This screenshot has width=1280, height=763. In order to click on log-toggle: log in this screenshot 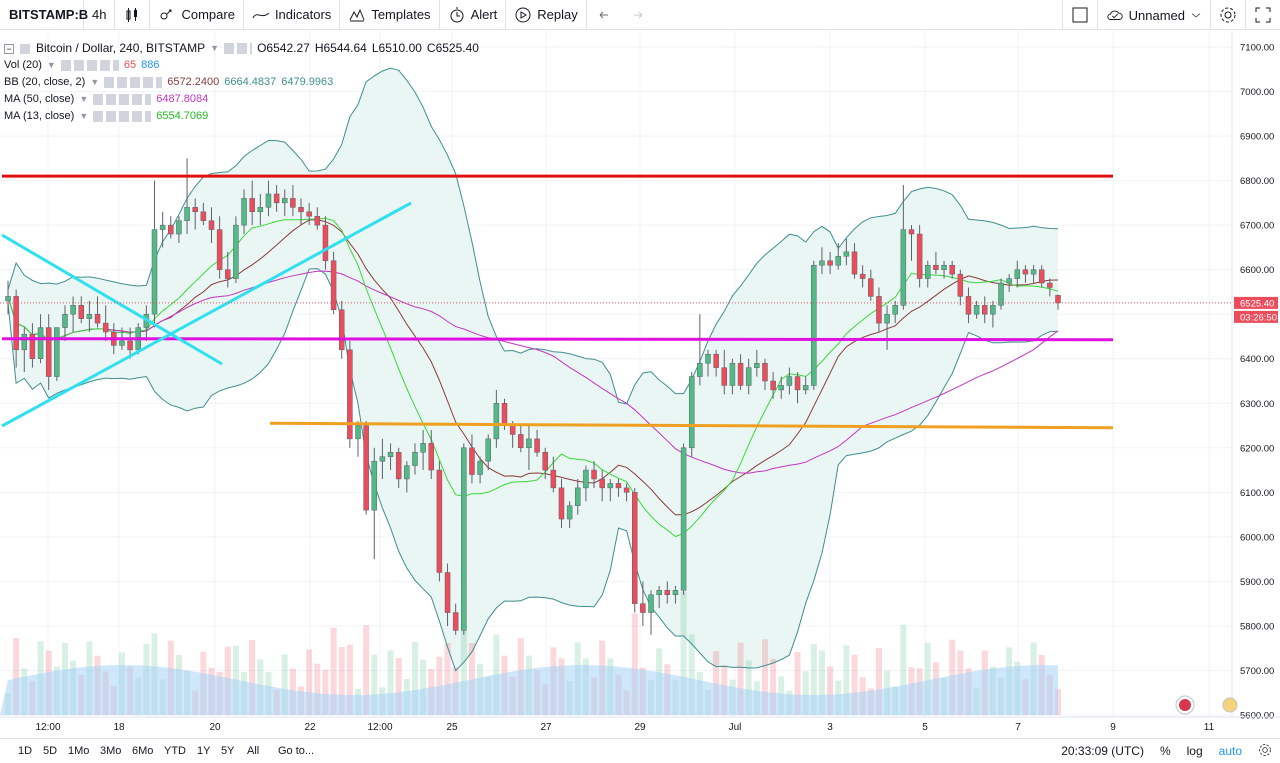, I will do `click(1194, 751)`.